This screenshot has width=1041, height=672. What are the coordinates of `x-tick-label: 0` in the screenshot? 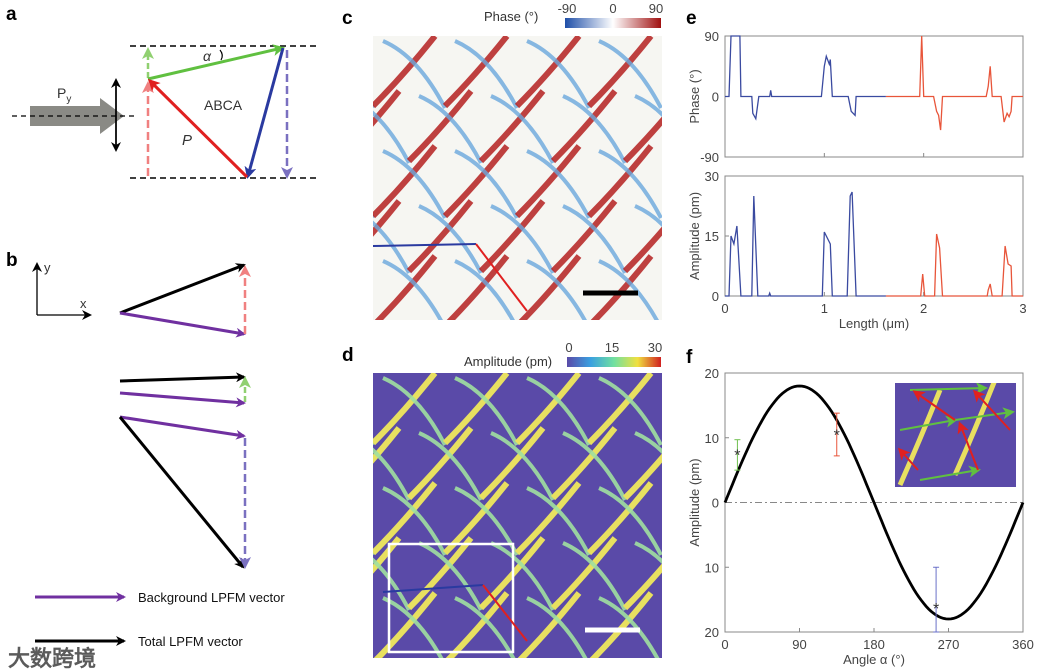 It's located at (724, 308).